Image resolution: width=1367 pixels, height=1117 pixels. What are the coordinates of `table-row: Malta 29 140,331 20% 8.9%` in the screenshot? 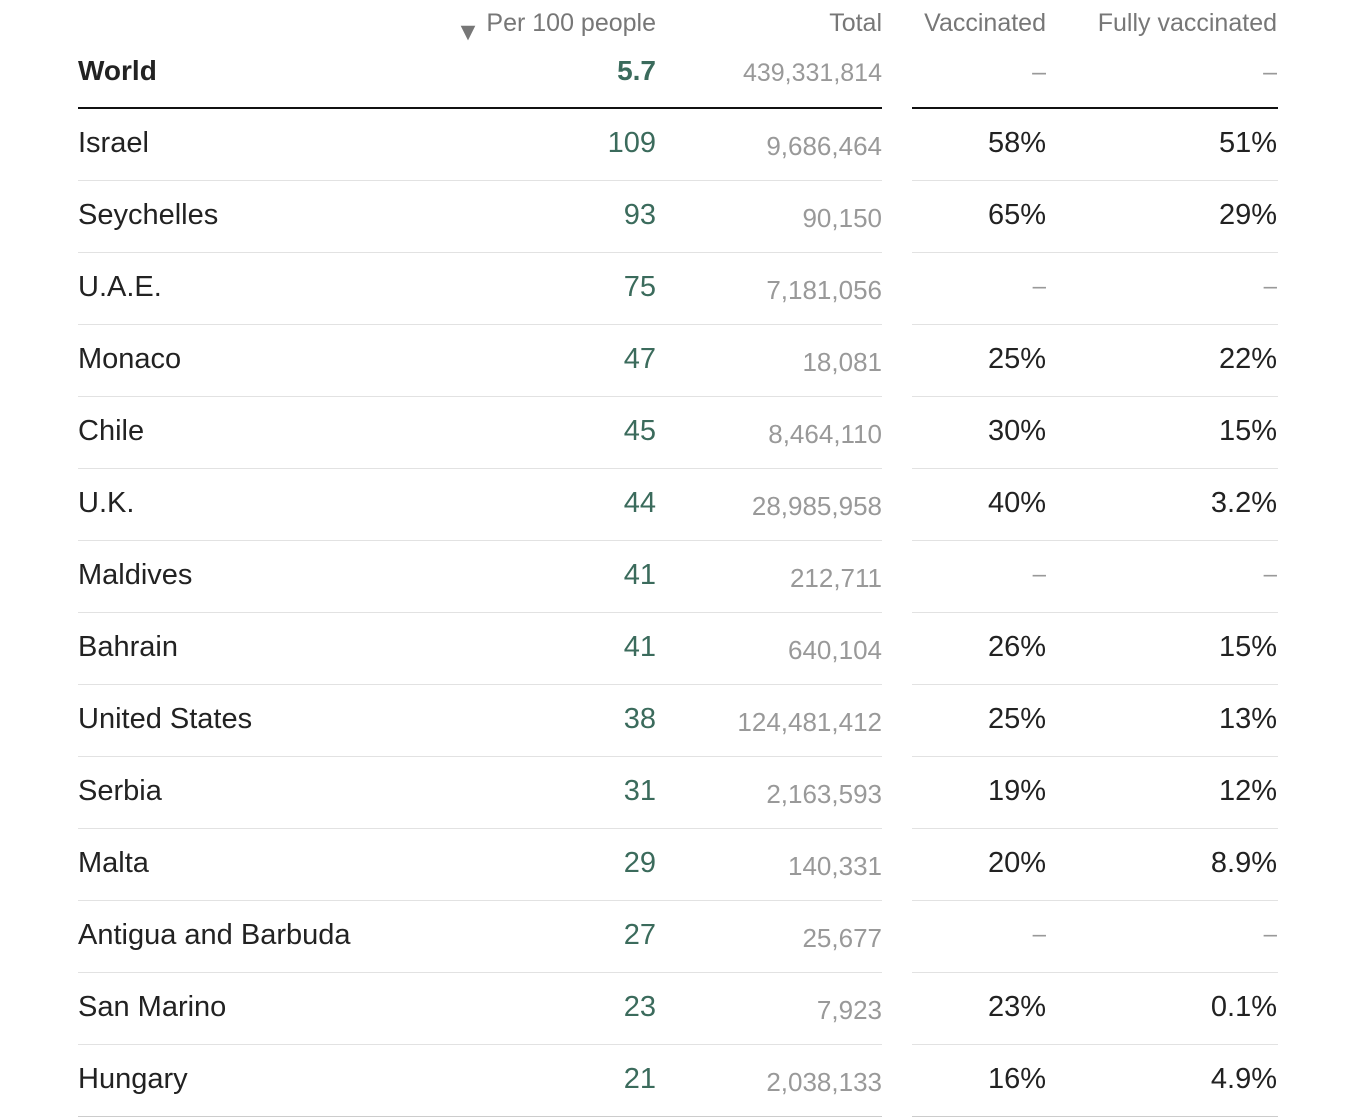 It's located at (683, 865).